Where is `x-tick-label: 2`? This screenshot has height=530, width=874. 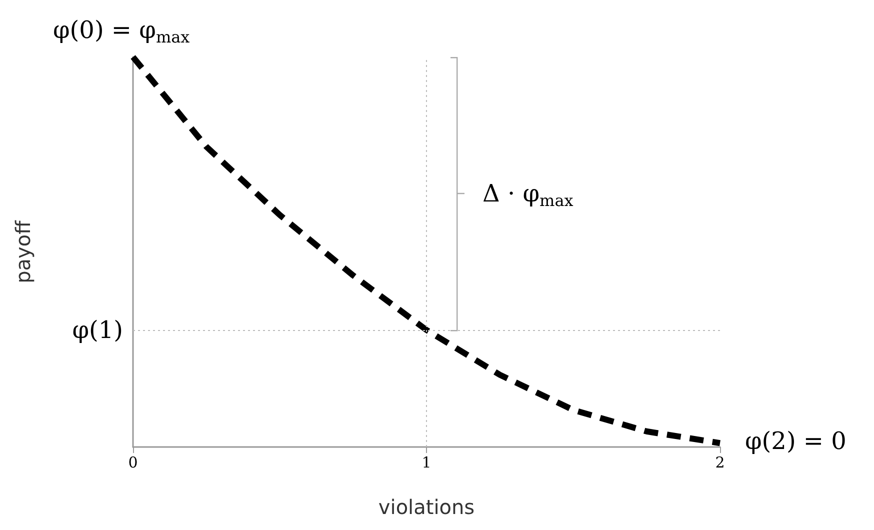 x-tick-label: 2 is located at coordinates (720, 463).